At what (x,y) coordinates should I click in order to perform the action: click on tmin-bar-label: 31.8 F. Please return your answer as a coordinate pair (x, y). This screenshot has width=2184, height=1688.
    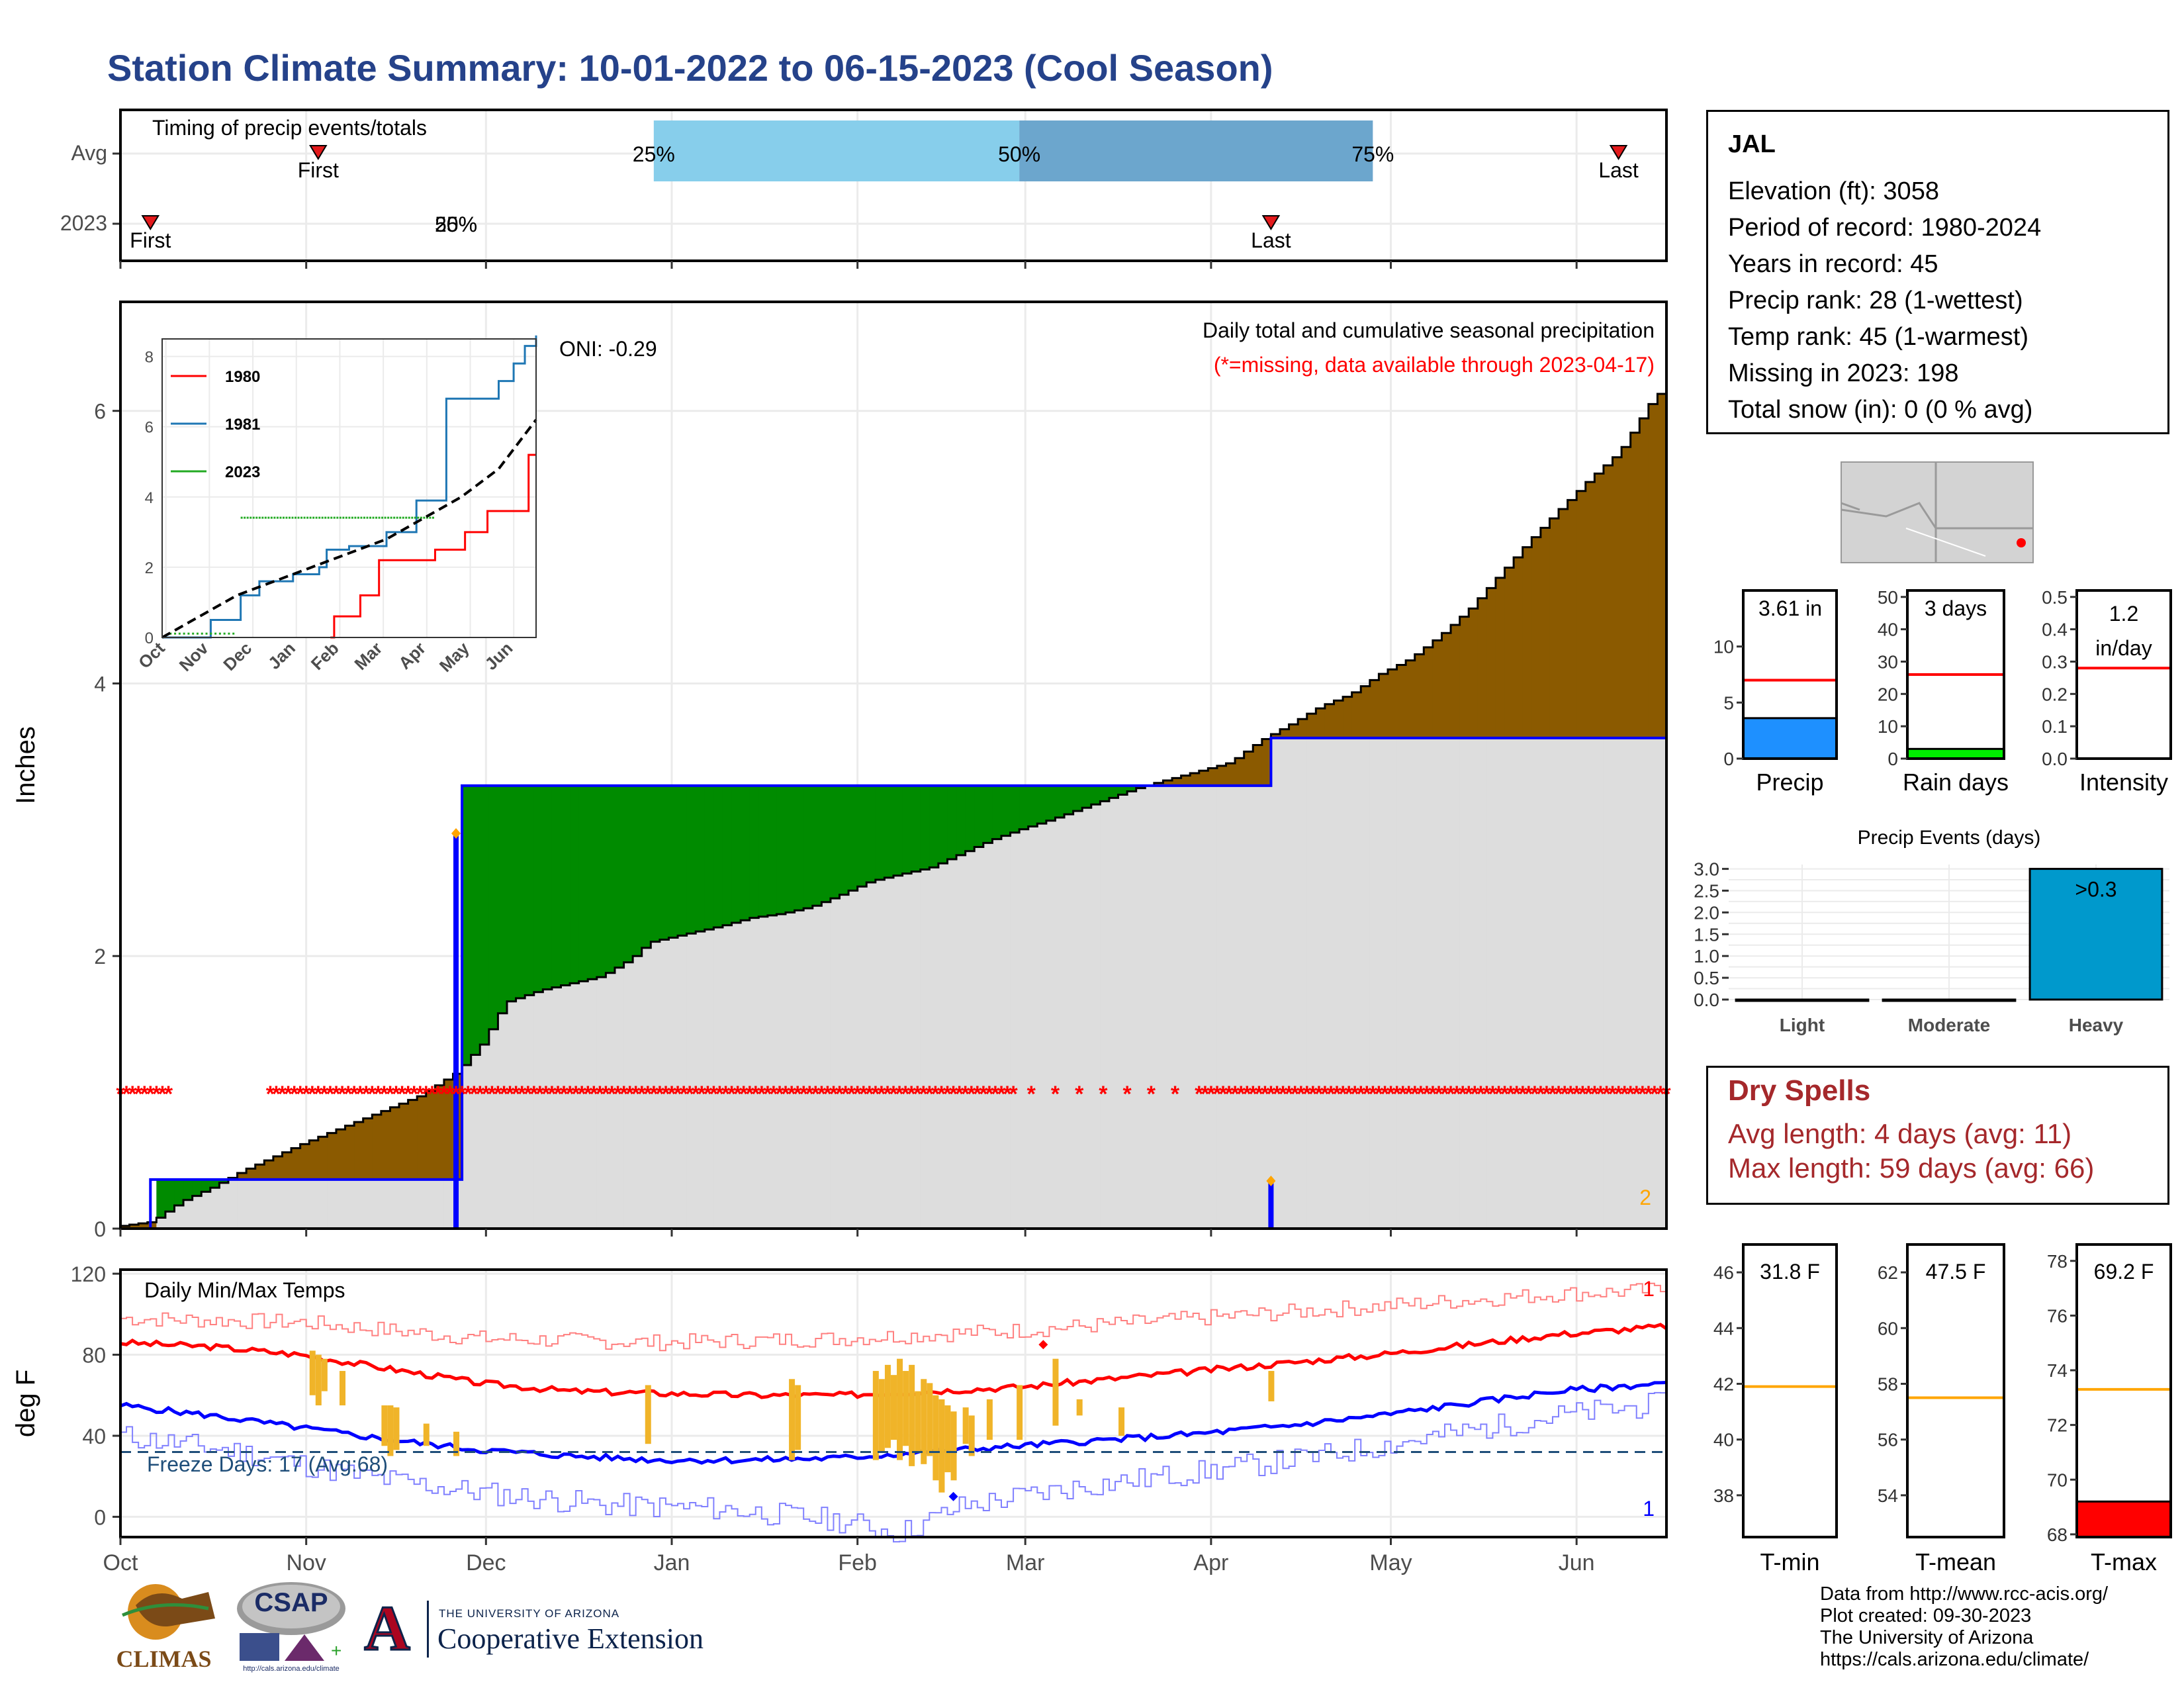
    Looking at the image, I should click on (1790, 1272).